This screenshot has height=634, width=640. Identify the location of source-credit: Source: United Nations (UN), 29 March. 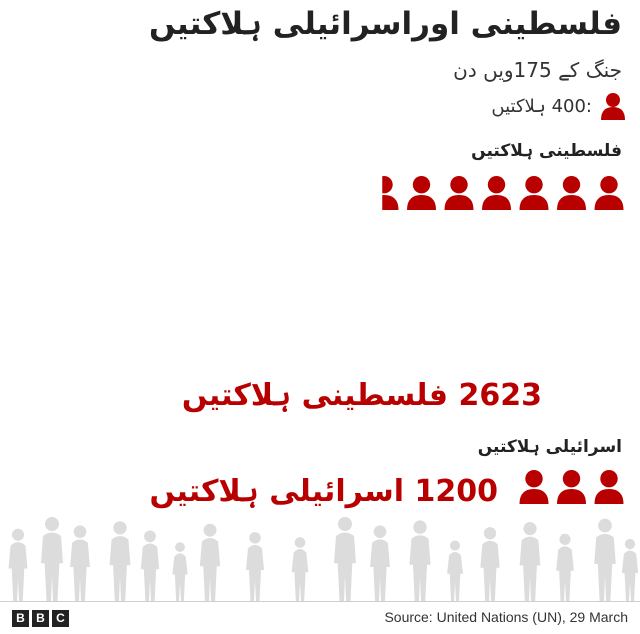
(506, 617).